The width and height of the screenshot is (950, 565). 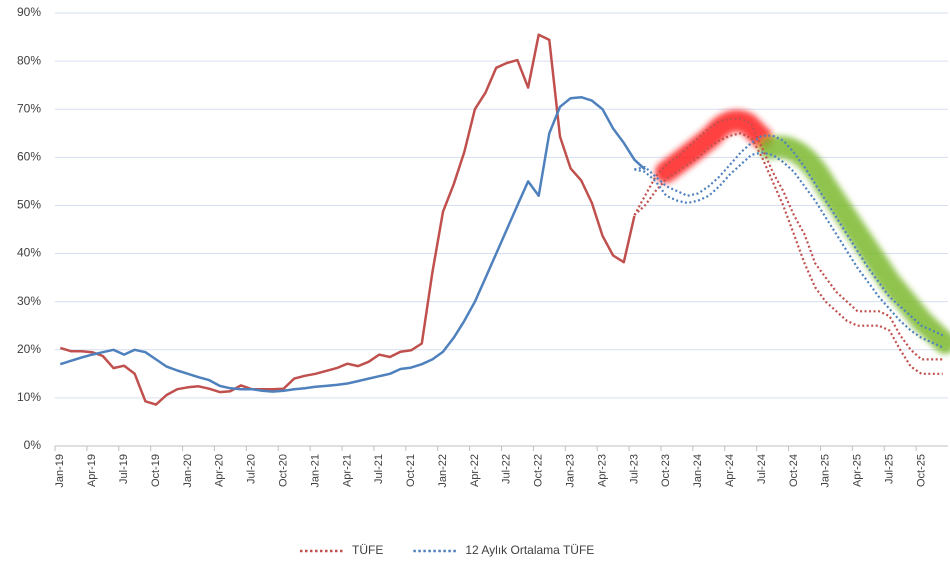 I want to click on x-tick-label: Apr-22, so click(x=475, y=470).